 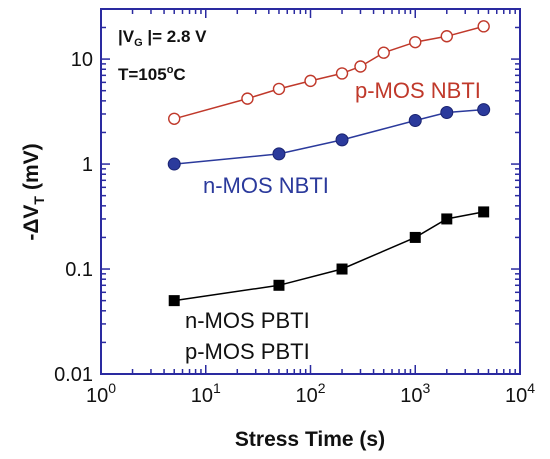 I want to click on y-tick-label: 1, so click(x=87, y=165).